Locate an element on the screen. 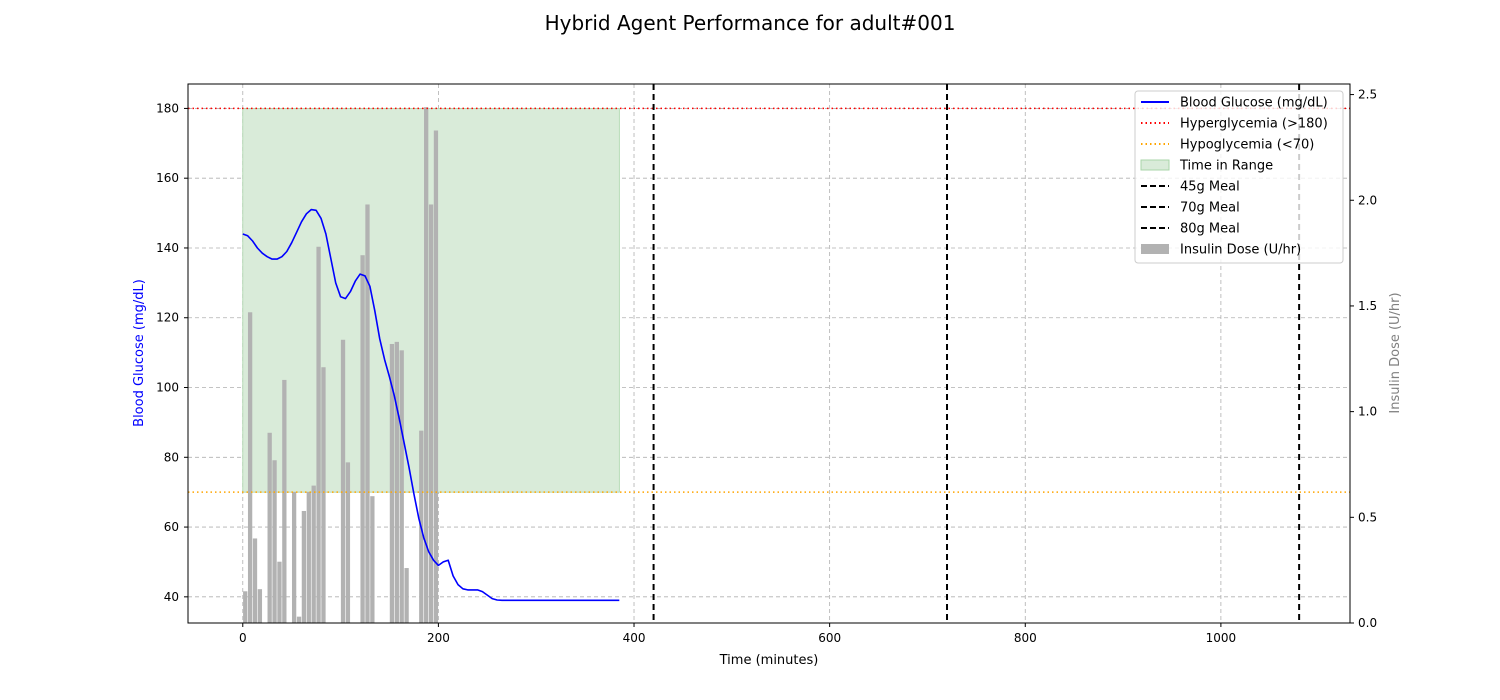  legend-item: 70g Meal is located at coordinates (1190, 208).